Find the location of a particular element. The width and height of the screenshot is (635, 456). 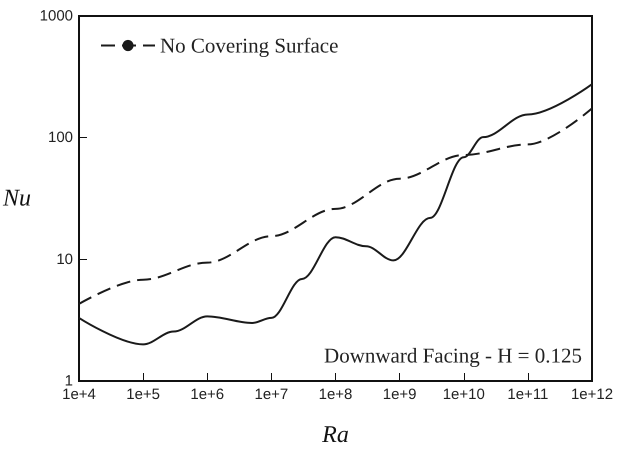

y-tick-label: 10 is located at coordinates (65, 259).